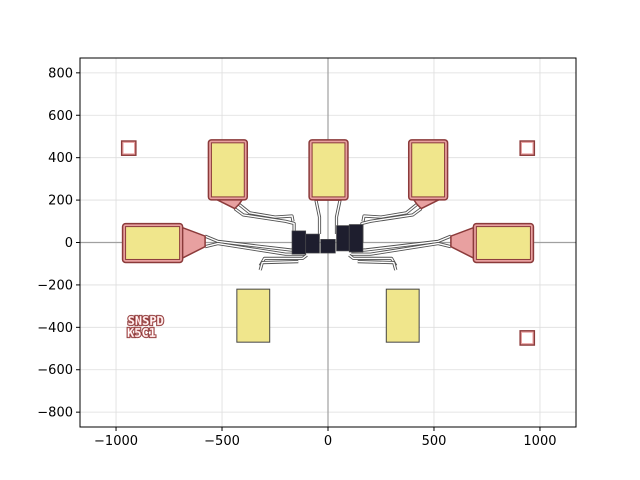 This screenshot has width=640, height=480. Describe the element at coordinates (253, 315) in the screenshot. I see `bottom-left-pad` at that location.